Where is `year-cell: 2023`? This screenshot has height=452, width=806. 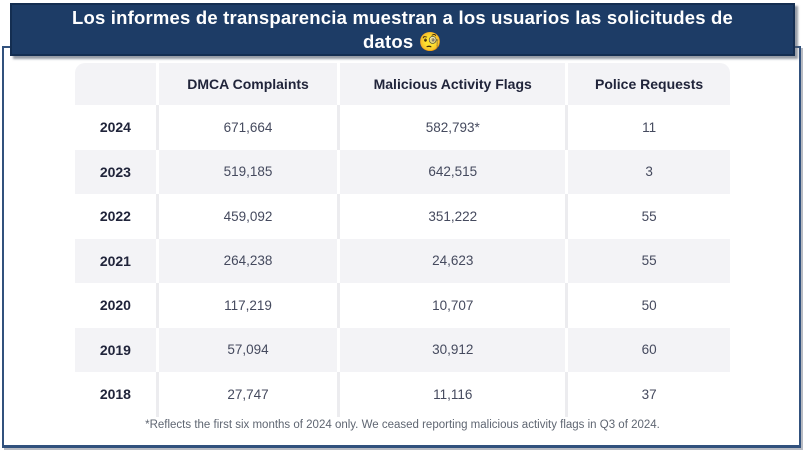
year-cell: 2023 is located at coordinates (117, 171).